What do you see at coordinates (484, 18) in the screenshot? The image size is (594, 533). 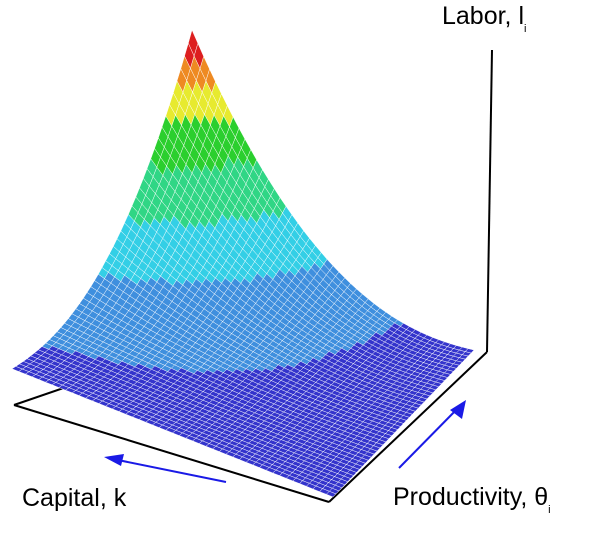 I see `z-axis-label: Labor, li` at bounding box center [484, 18].